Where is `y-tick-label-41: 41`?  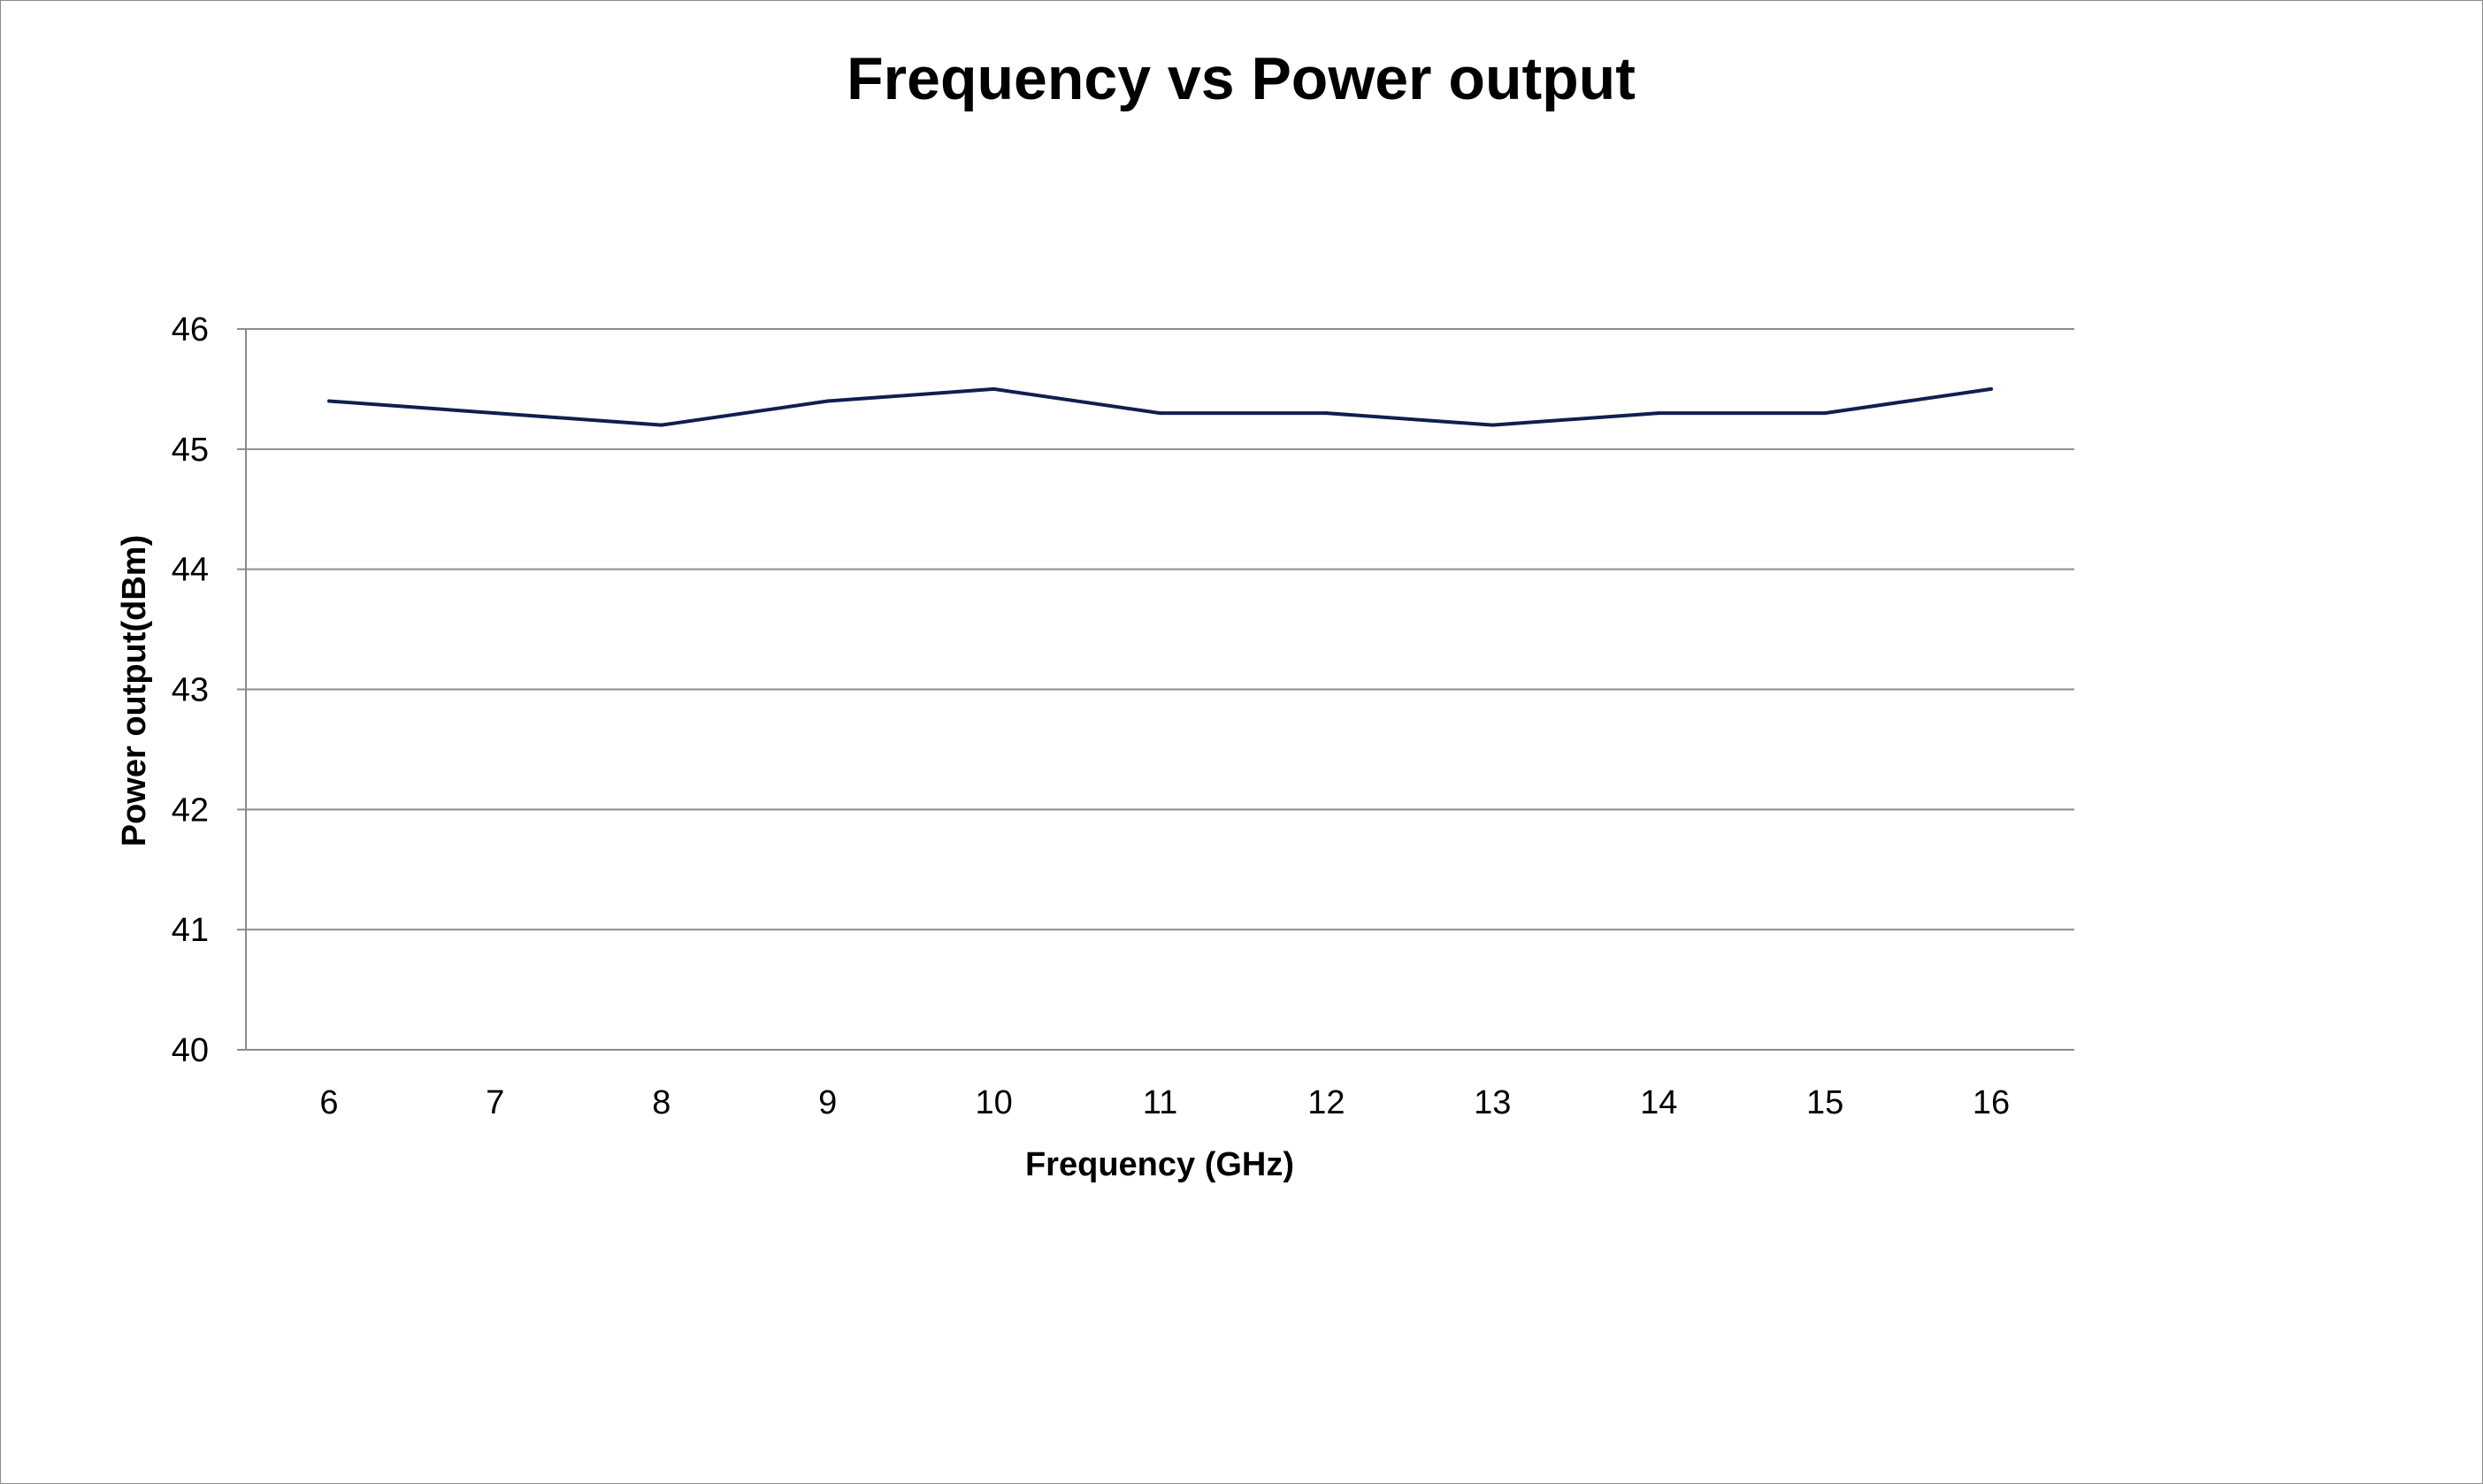
y-tick-label-41: 41 is located at coordinates (190, 930).